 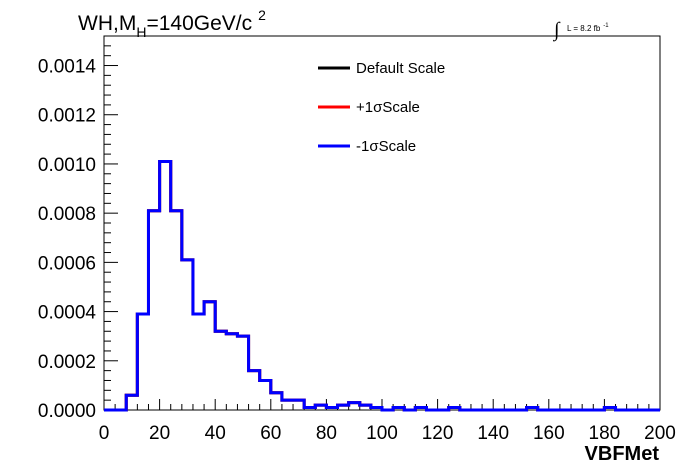 What do you see at coordinates (67, 165) in the screenshot?
I see `y-tick-label: 0.0010` at bounding box center [67, 165].